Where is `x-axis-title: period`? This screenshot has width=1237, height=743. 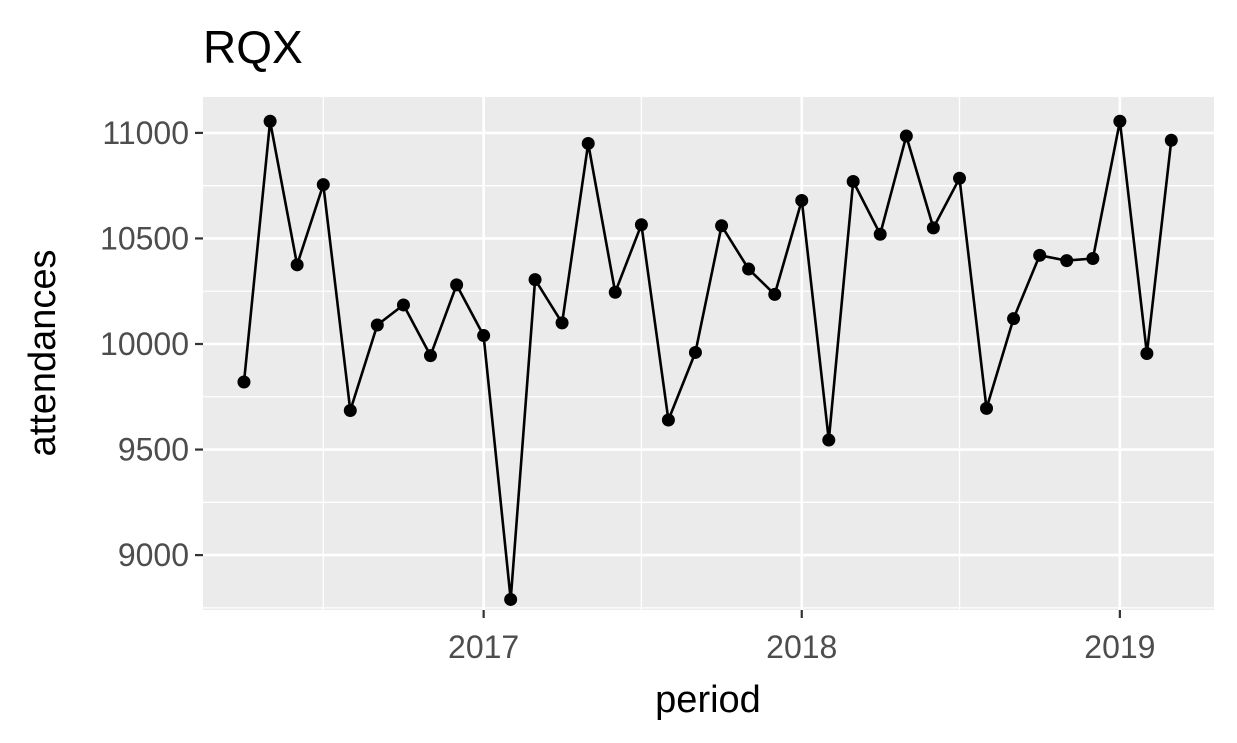
x-axis-title: period is located at coordinates (708, 700).